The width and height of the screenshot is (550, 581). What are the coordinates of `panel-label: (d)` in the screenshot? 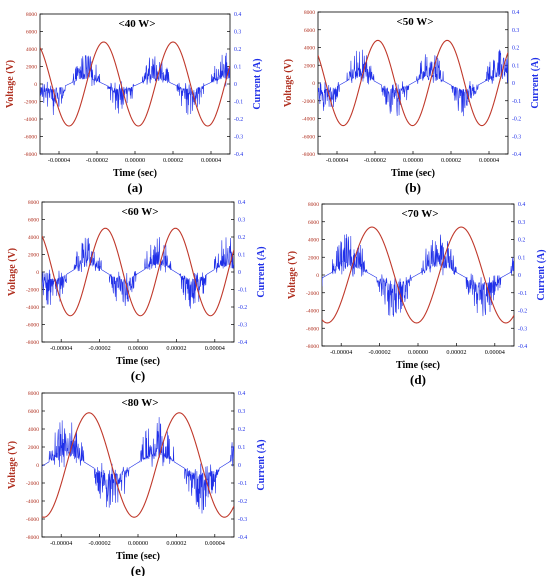 It's located at (418, 379).